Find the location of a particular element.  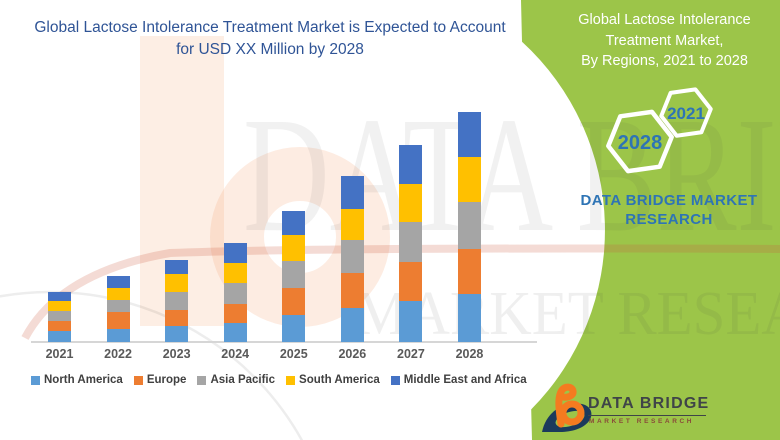

bar-column-2023 is located at coordinates (177, 301).